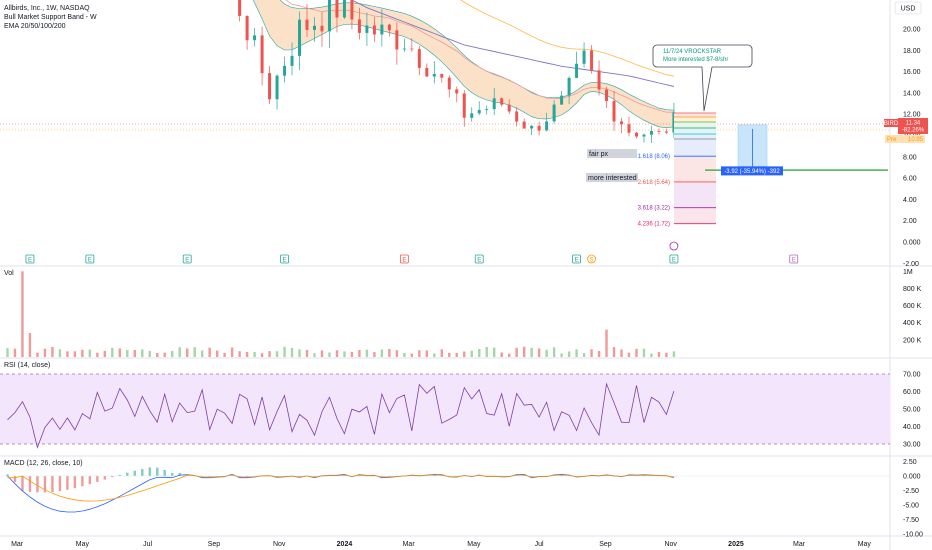 Image resolution: width=932 pixels, height=550 pixels. What do you see at coordinates (911, 506) in the screenshot?
I see `macd-tick-label: -5.00` at bounding box center [911, 506].